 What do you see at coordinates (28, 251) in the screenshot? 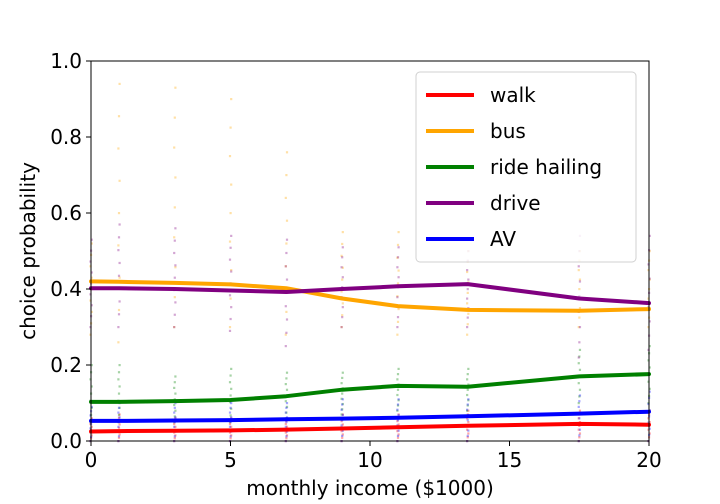
I see `y-axis-label: choice probability` at bounding box center [28, 251].